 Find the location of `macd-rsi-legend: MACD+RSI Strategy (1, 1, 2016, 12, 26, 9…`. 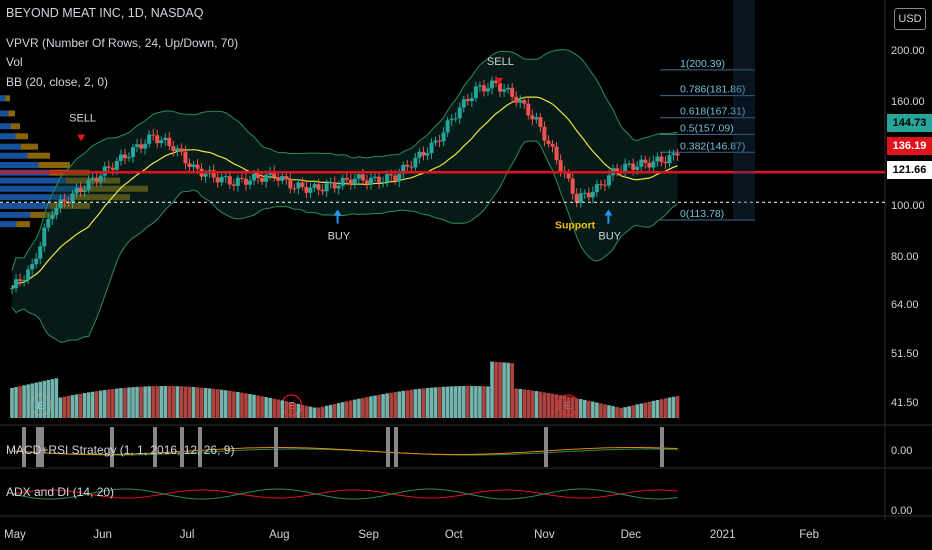

macd-rsi-legend: MACD+RSI Strategy (1, 1, 2016, 12, 26, 9… is located at coordinates (120, 450).